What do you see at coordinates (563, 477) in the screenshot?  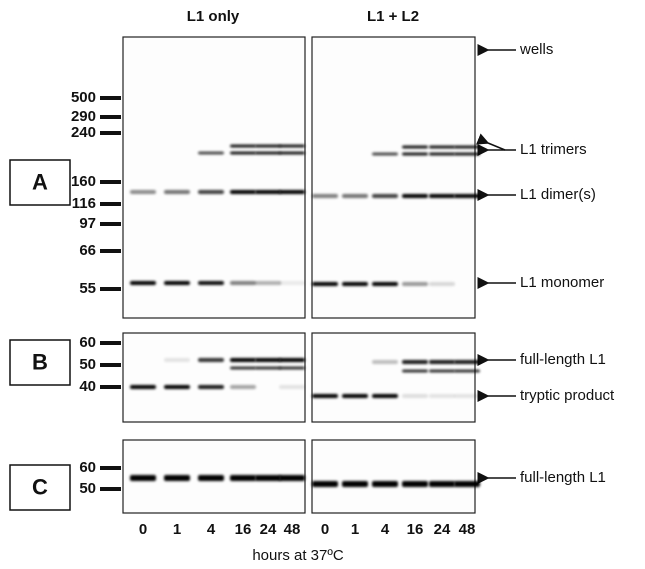 I see `annotation: full-length L1` at bounding box center [563, 477].